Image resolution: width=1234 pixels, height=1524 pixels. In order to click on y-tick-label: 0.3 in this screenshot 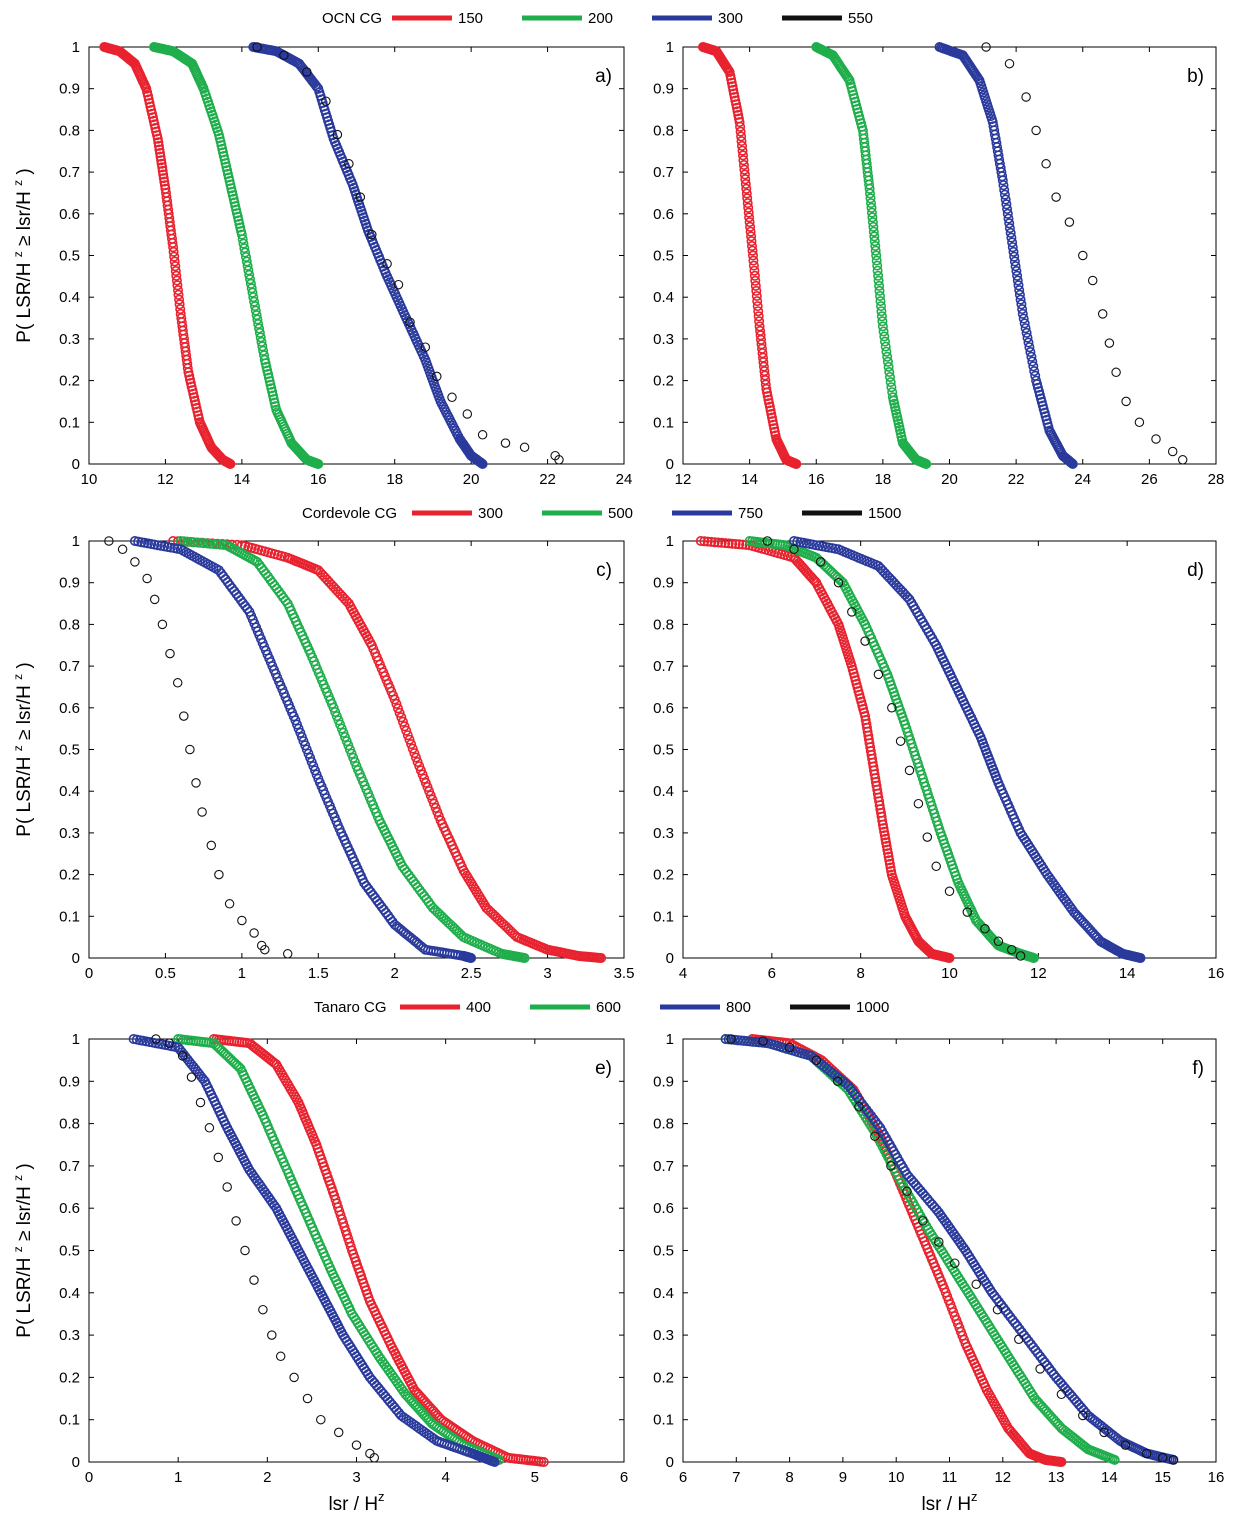, I will do `click(69, 339)`.